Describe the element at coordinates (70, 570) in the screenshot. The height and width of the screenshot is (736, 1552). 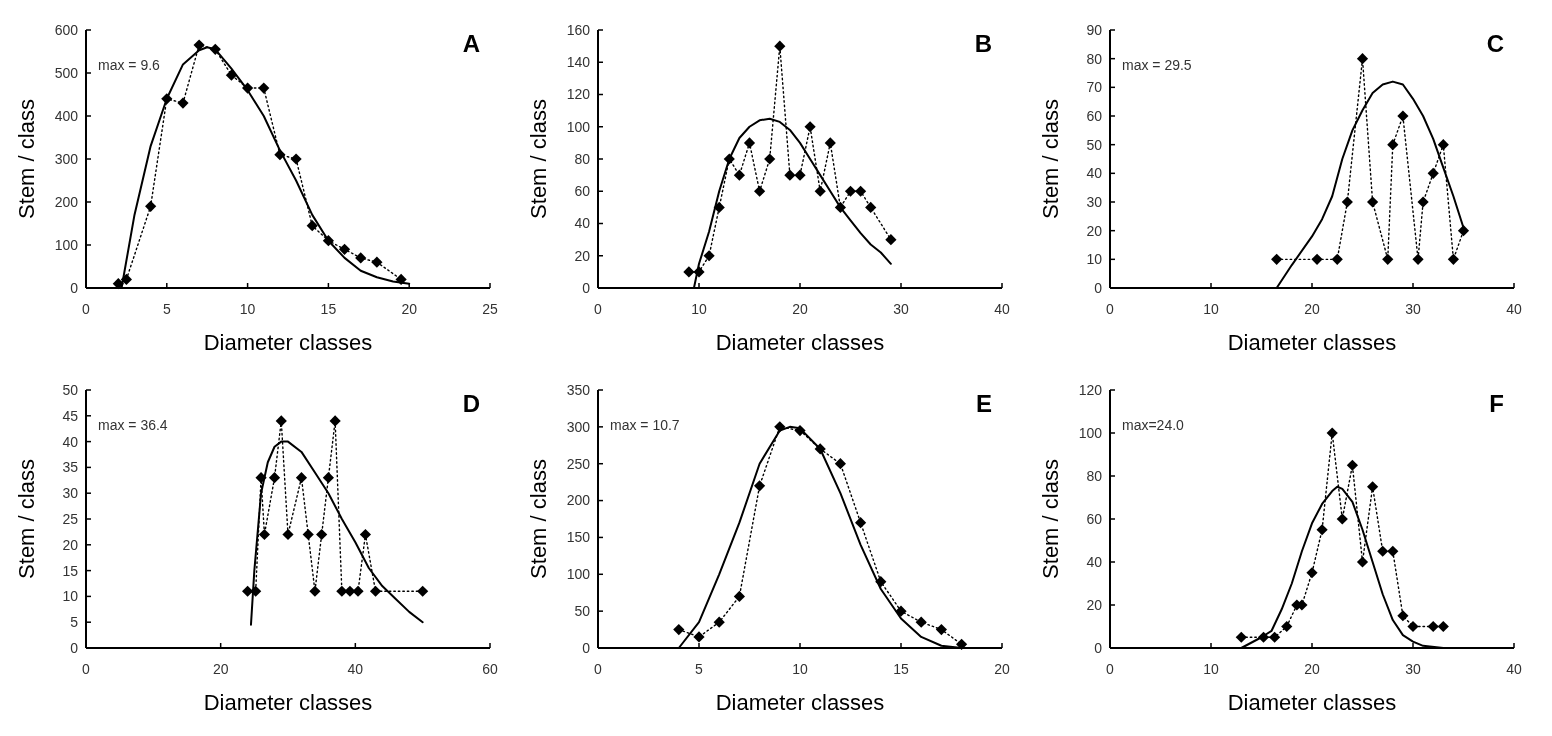
I see `y-tick-label: 15` at that location.